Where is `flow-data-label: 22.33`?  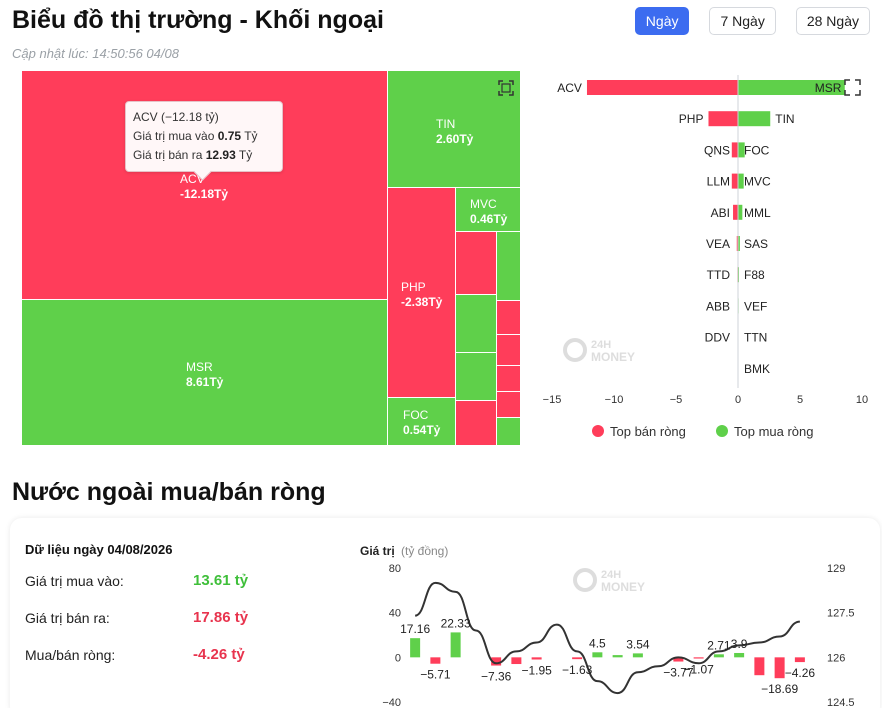 flow-data-label: 22.33 is located at coordinates (456, 623).